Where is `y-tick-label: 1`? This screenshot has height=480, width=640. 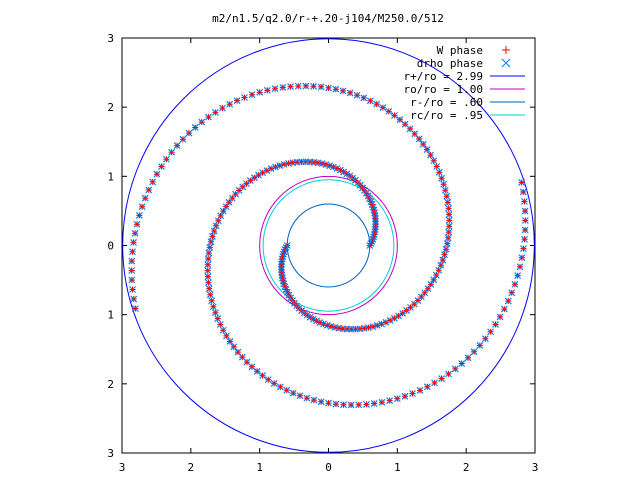
y-tick-label: 1 is located at coordinates (110, 315).